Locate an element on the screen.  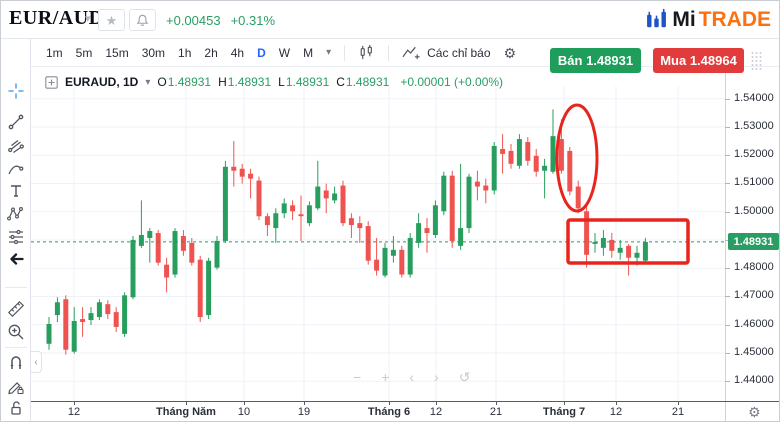
zoom-in-icon: + is located at coordinates (385, 377).